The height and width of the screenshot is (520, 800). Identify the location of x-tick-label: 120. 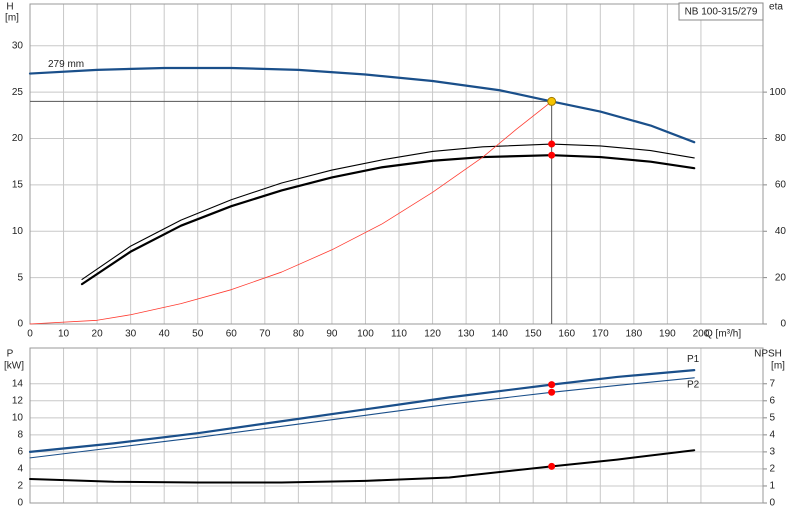
(432, 334).